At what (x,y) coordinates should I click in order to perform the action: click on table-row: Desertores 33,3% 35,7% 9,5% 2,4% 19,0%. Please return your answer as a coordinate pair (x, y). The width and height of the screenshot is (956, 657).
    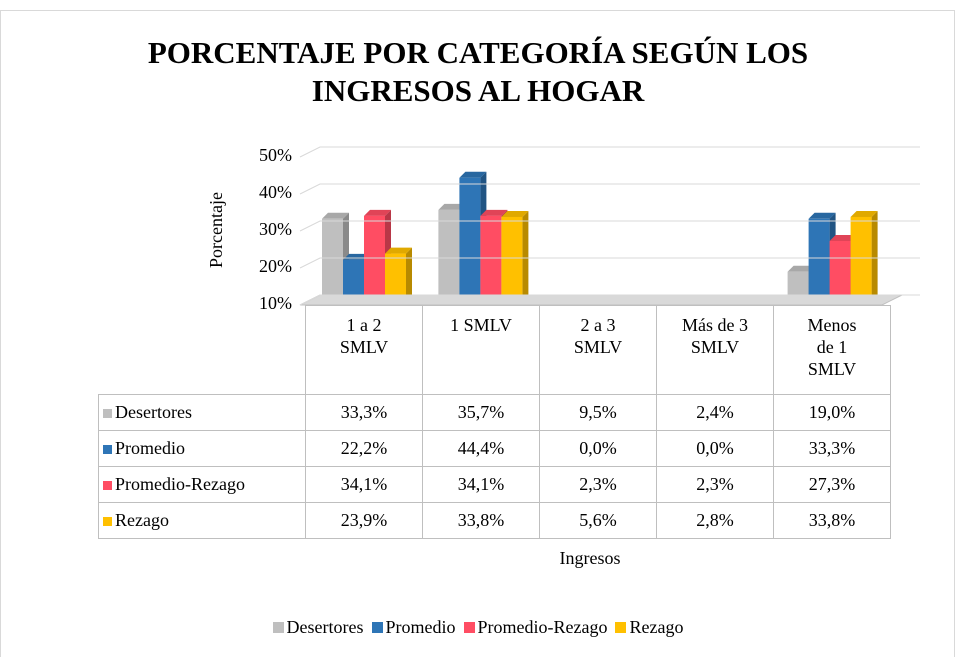
    Looking at the image, I should click on (494, 412).